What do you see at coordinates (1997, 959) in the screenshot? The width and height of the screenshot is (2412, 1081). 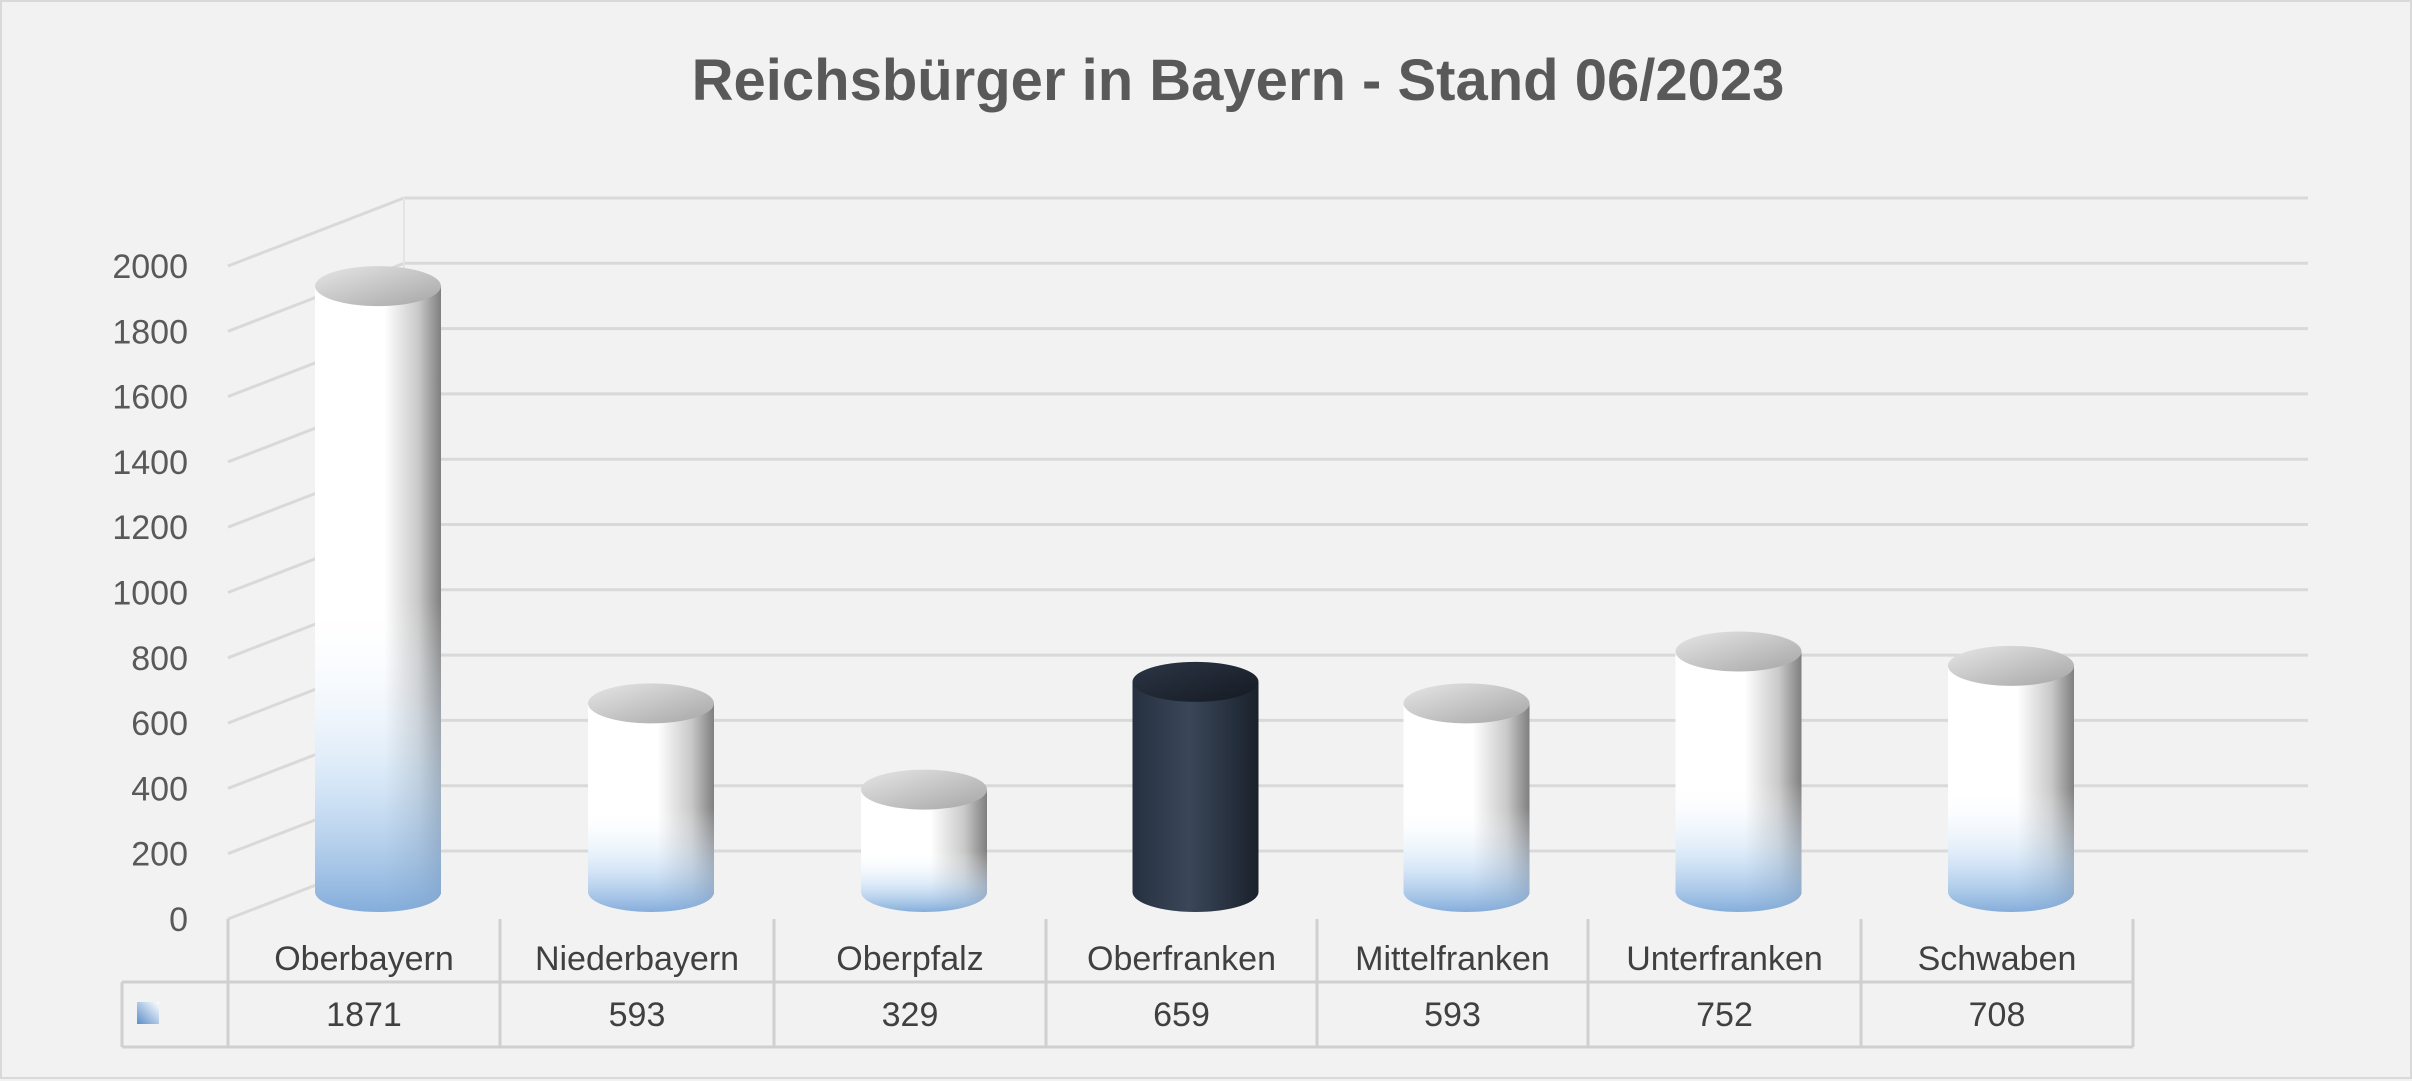 I see `x-tick-label: Schwaben` at bounding box center [1997, 959].